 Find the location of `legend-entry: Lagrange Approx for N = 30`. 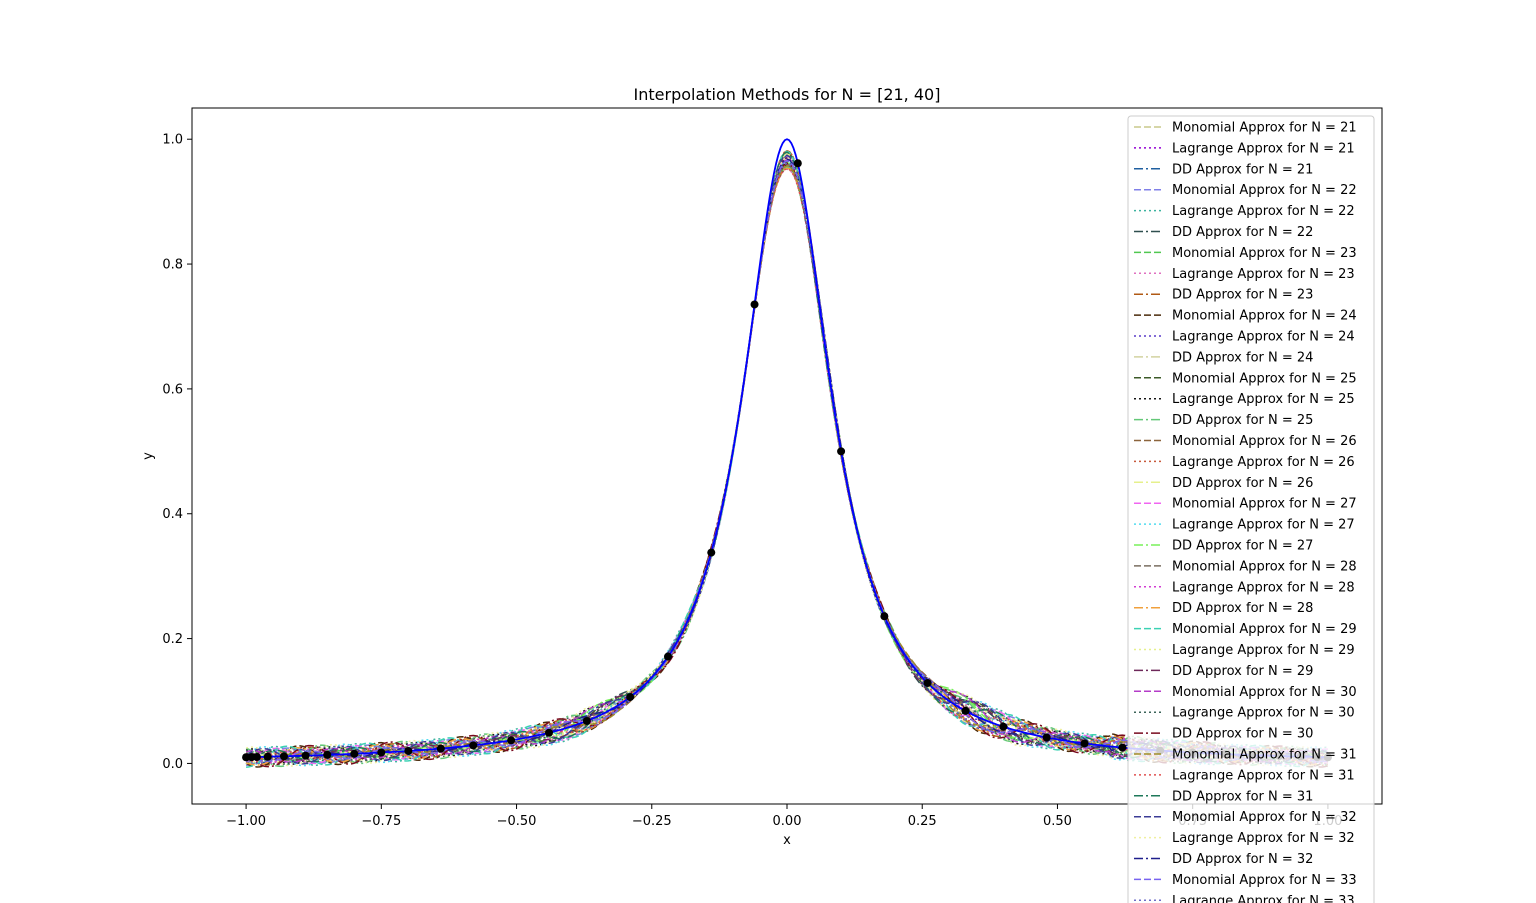

legend-entry: Lagrange Approx for N = 30 is located at coordinates (1263, 713).